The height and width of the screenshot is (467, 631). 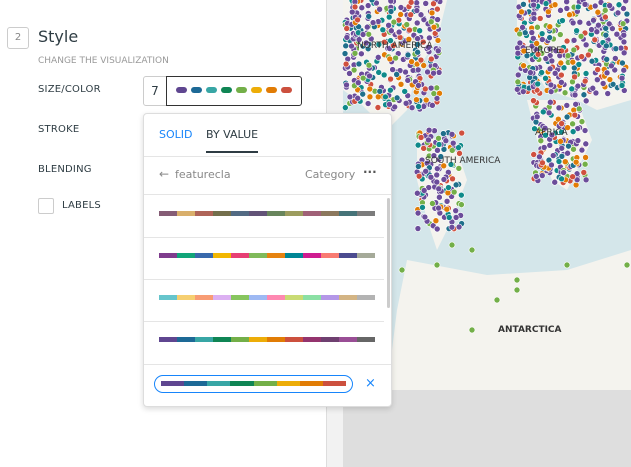 I want to click on back-arrow: ←, so click(x=164, y=174).